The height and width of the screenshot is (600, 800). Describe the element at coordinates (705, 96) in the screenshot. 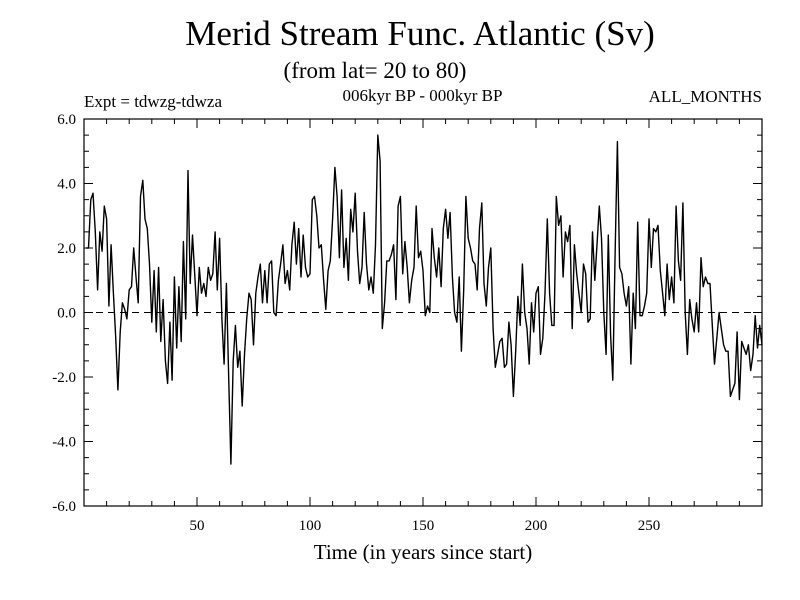

I see `months-label: ALL_MONTHS` at that location.